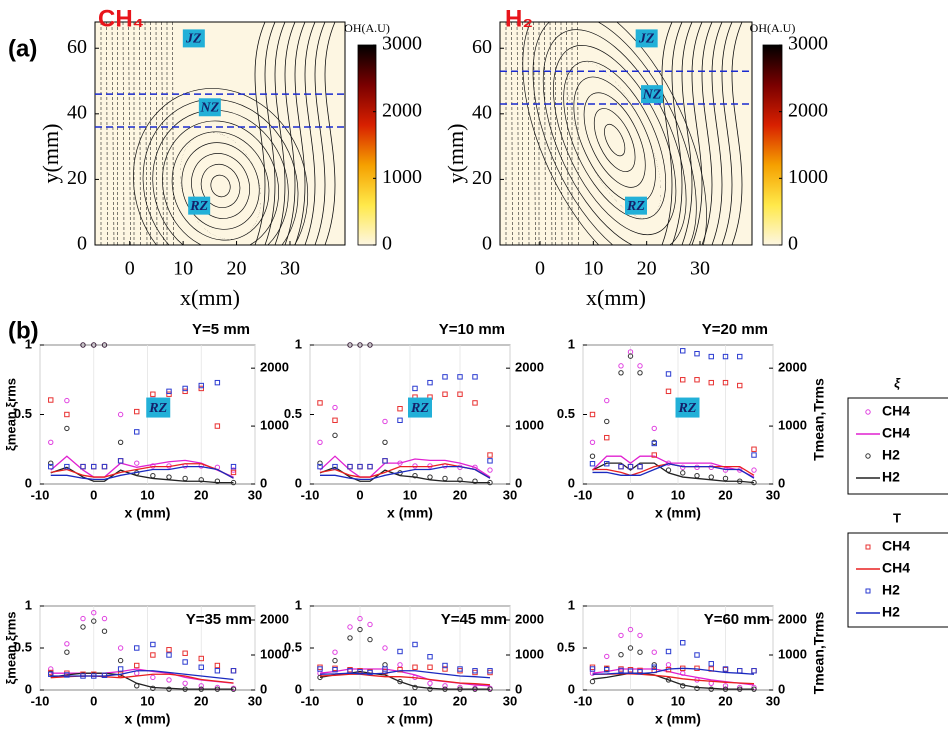 This screenshot has width=948, height=735. Describe the element at coordinates (274, 367) in the screenshot. I see `y2-tick-label: 2000` at that location.